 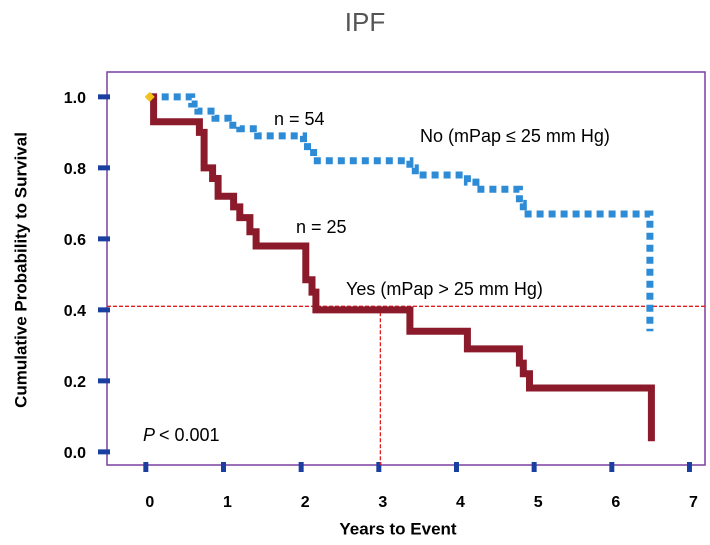 What do you see at coordinates (382, 502) in the screenshot?
I see `x-tick-label: 3` at bounding box center [382, 502].